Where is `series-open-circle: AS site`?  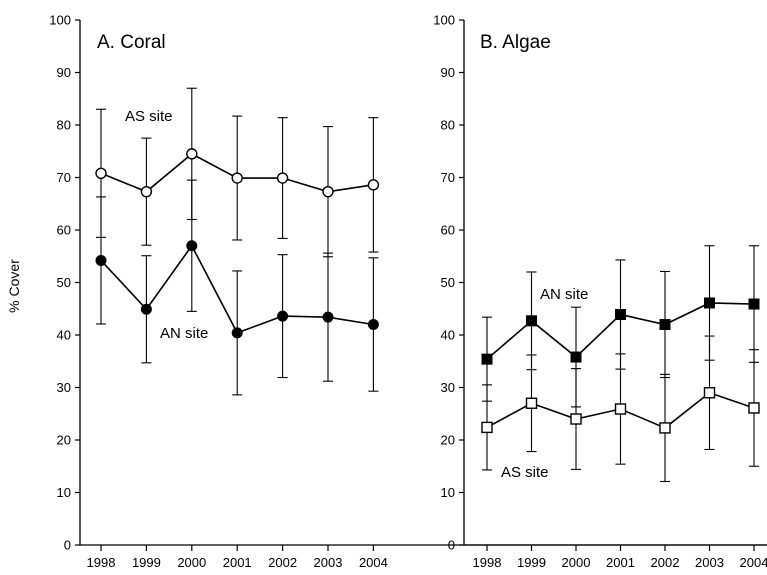 series-open-circle: AS site is located at coordinates (237, 172).